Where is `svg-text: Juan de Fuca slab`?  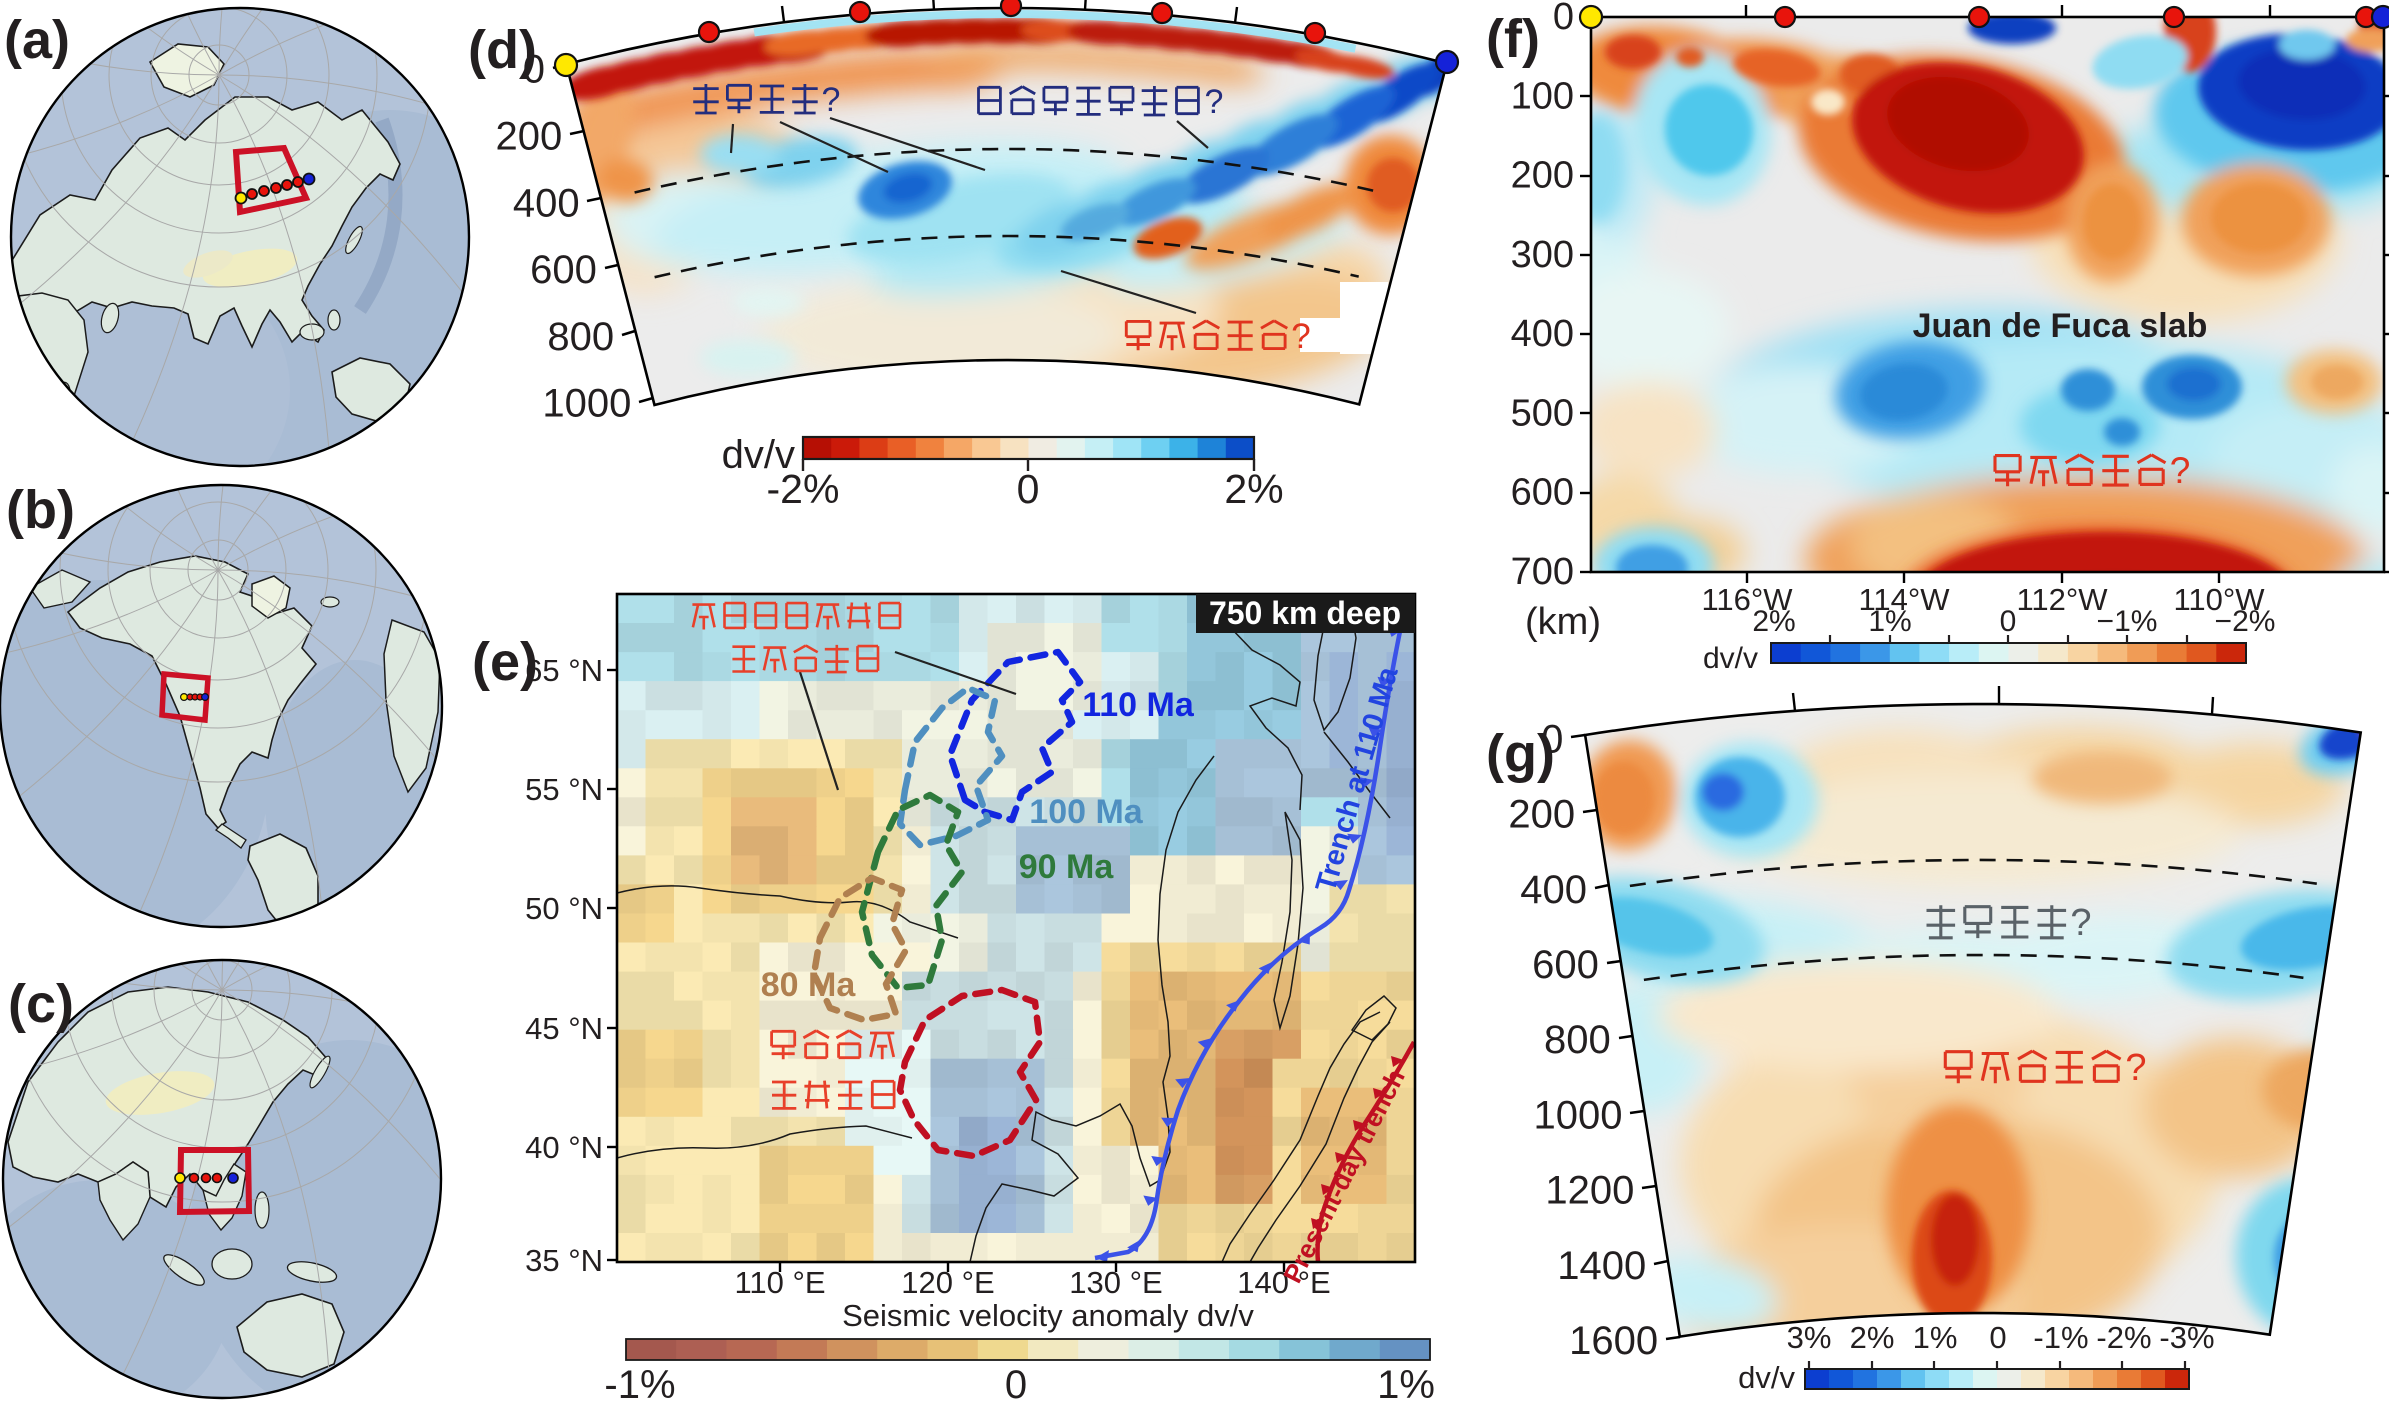
svg-text: Juan de Fuca slab is located at coordinates (2060, 326).